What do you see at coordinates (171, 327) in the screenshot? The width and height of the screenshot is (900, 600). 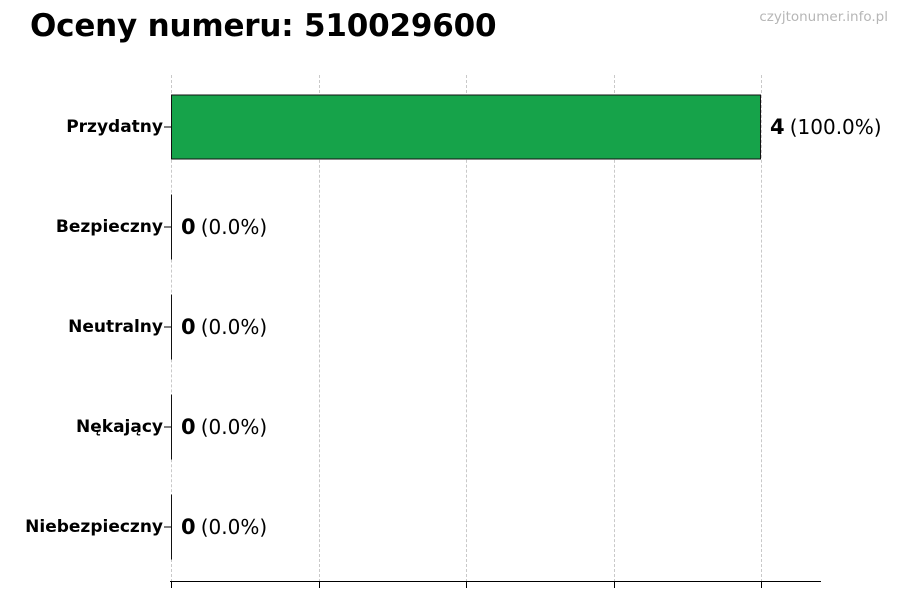 I see `bar-neutralny` at bounding box center [171, 327].